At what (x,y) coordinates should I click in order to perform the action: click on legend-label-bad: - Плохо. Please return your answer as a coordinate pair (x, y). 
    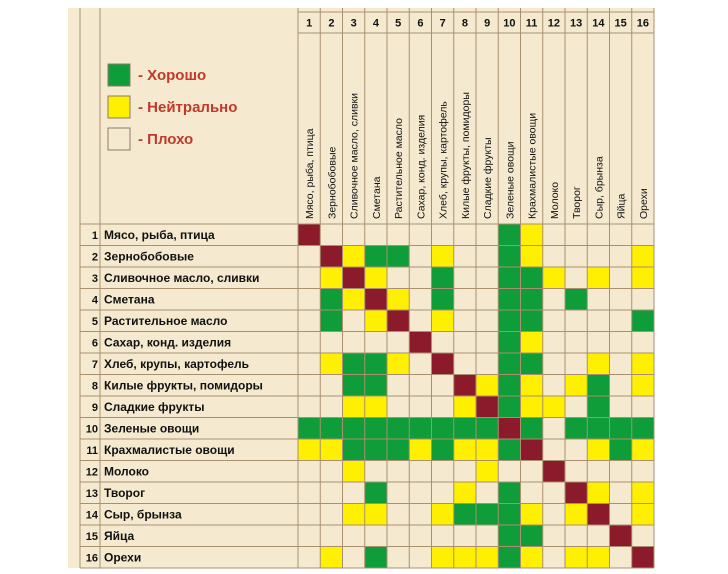
    Looking at the image, I should click on (165, 139).